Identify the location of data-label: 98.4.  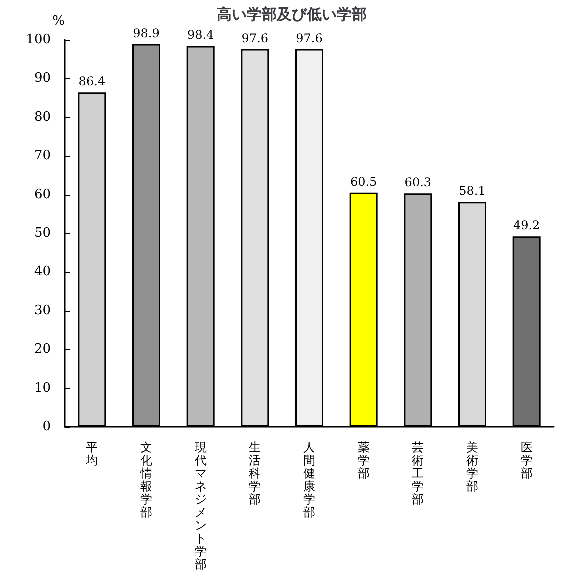
(201, 35).